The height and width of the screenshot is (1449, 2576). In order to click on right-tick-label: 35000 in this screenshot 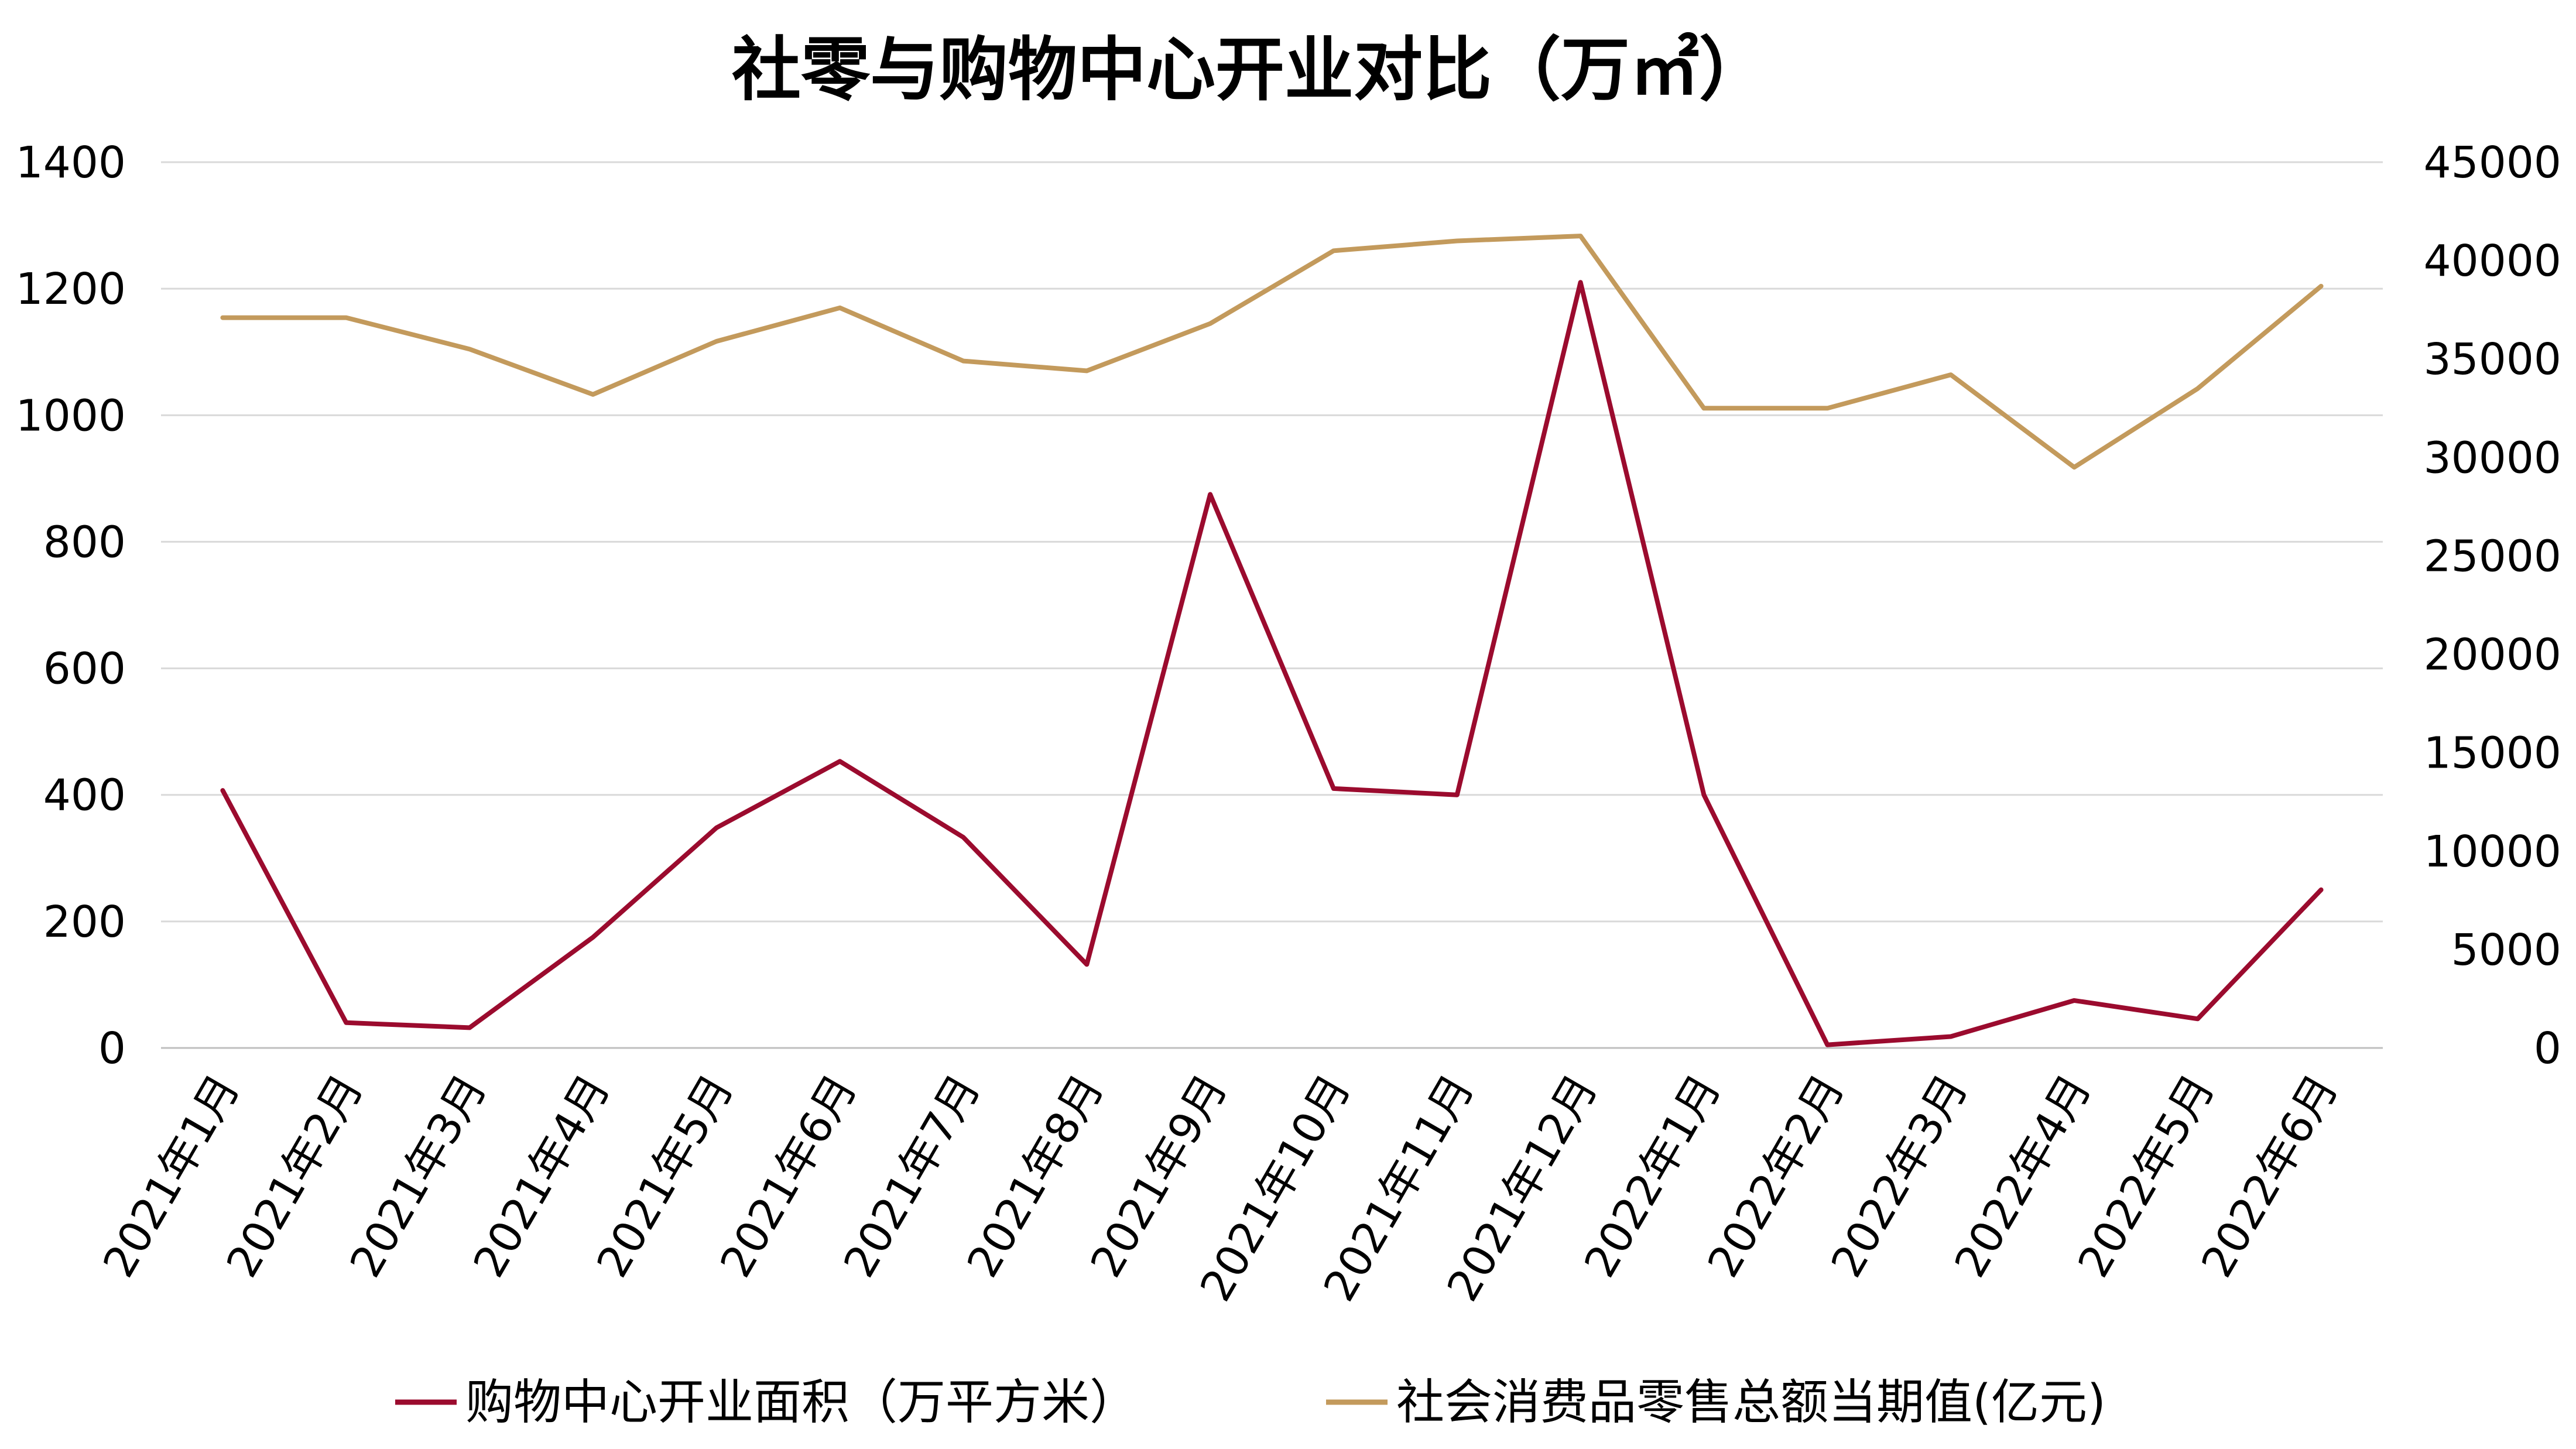, I will do `click(2492, 359)`.